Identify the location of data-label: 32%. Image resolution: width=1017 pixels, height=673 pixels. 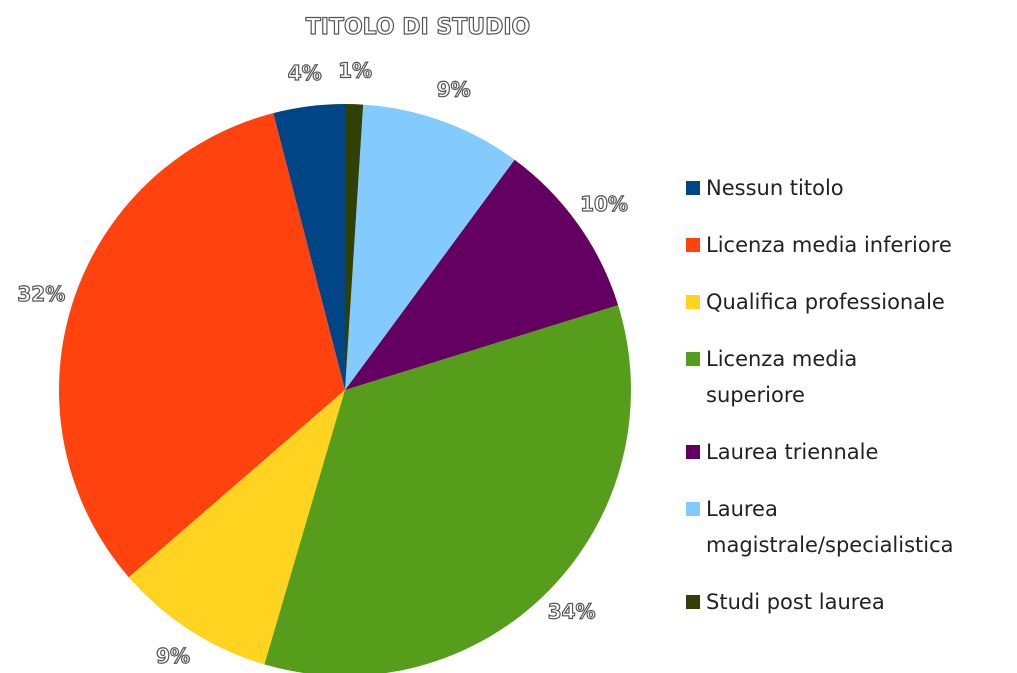
(41, 294).